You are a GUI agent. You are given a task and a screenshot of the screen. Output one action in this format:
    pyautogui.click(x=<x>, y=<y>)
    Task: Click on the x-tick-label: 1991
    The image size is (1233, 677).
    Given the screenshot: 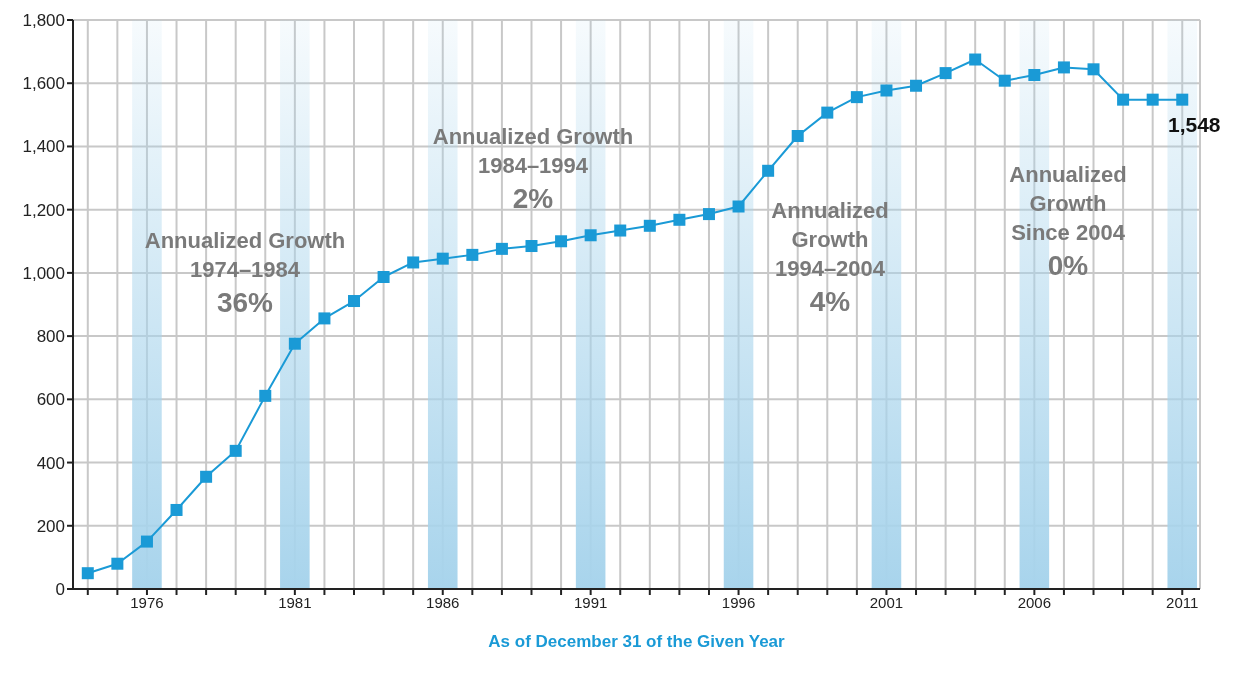 What is the action you would take?
    pyautogui.click(x=590, y=602)
    